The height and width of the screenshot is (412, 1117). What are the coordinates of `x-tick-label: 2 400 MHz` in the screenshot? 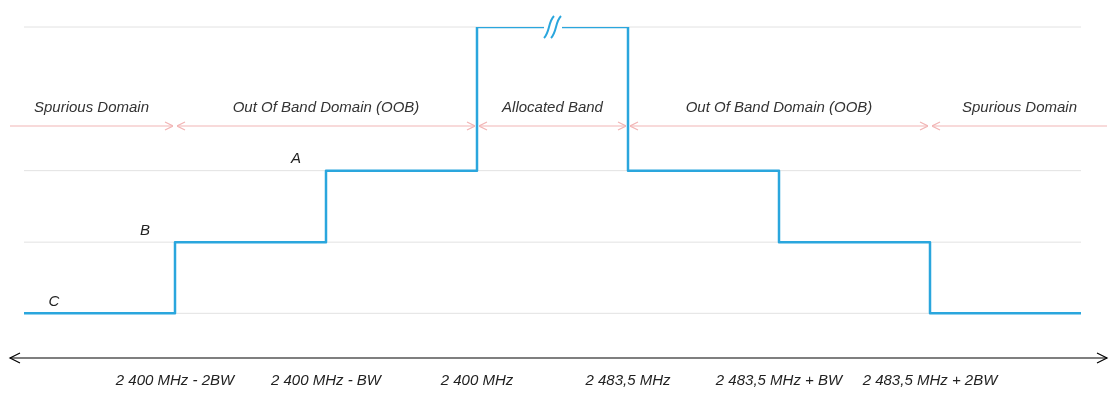 It's located at (476, 380).